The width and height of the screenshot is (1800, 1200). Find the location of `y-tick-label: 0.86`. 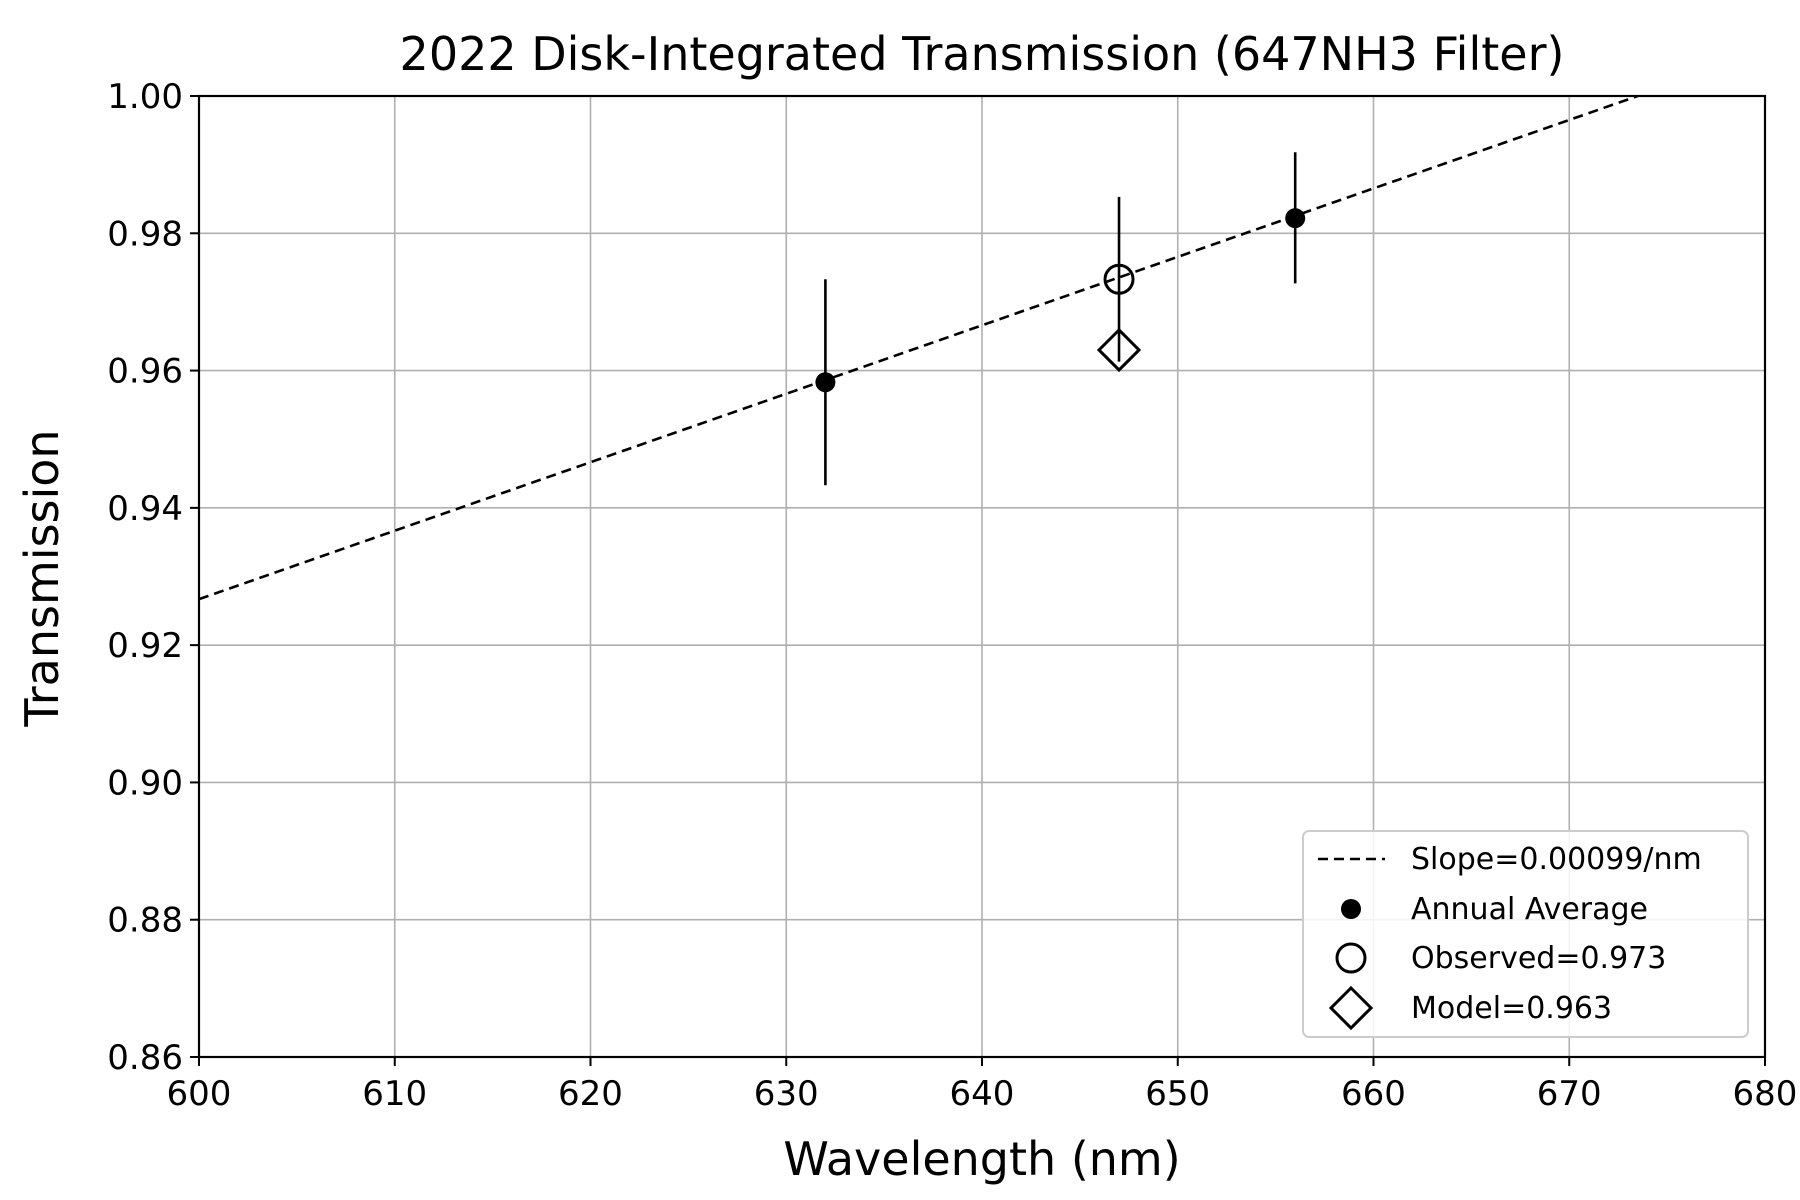

y-tick-label: 0.86 is located at coordinates (145, 1058).